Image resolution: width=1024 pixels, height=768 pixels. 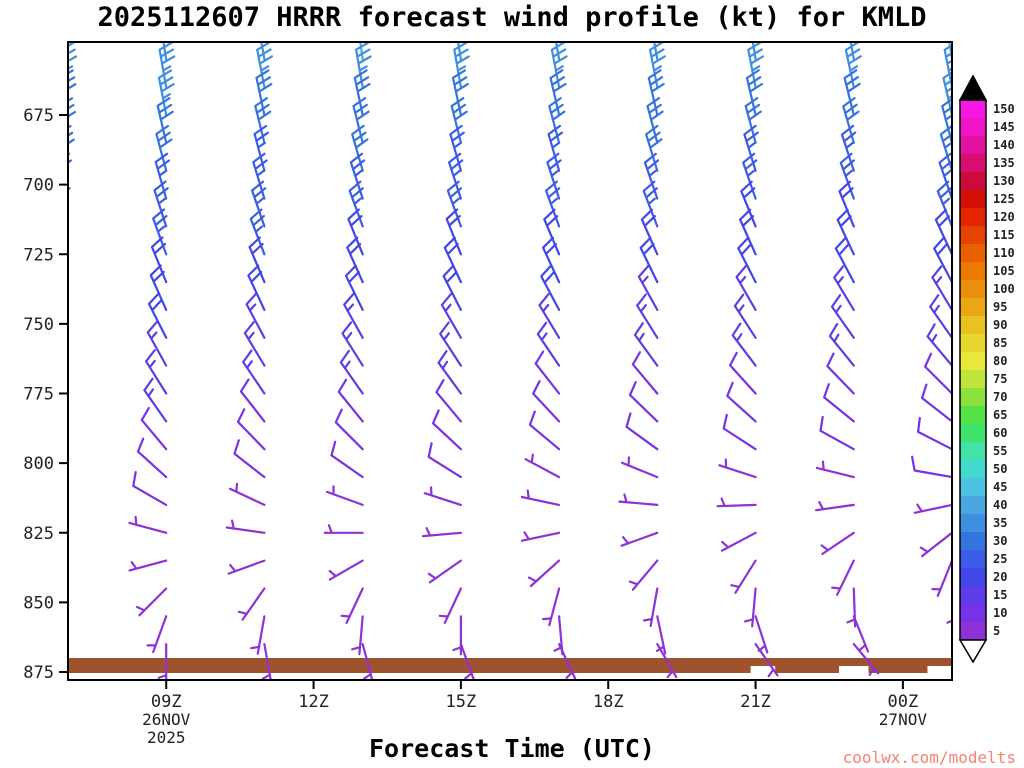 I want to click on colorbar-tick-label: 10, so click(x=1000, y=613).